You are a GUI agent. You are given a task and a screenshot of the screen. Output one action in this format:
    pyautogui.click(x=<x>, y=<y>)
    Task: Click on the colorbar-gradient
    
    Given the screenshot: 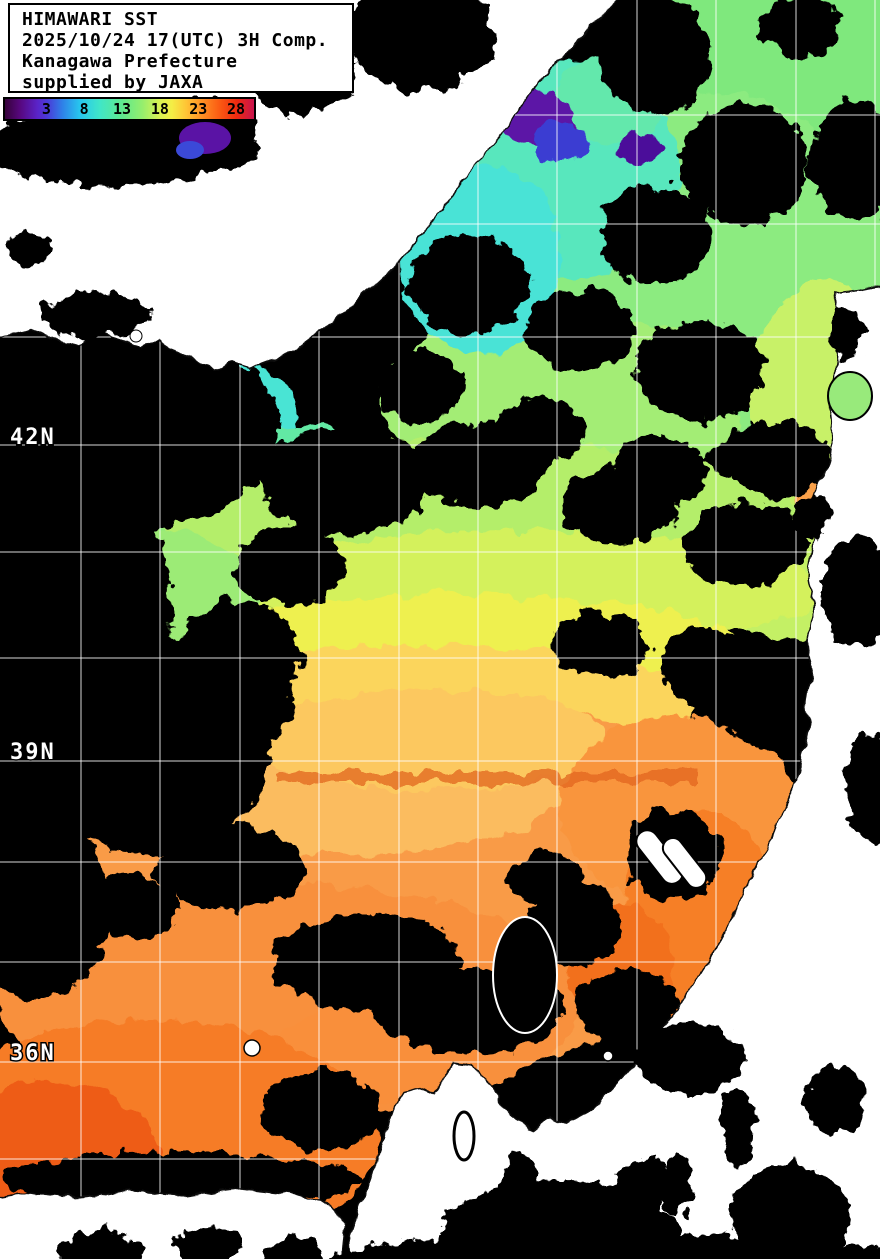 What is the action you would take?
    pyautogui.click(x=129, y=109)
    